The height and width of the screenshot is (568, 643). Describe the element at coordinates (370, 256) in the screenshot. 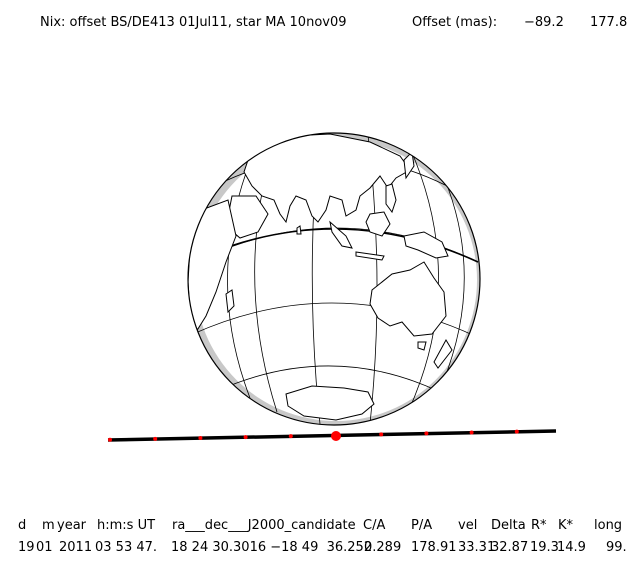

I see `java-island` at that location.